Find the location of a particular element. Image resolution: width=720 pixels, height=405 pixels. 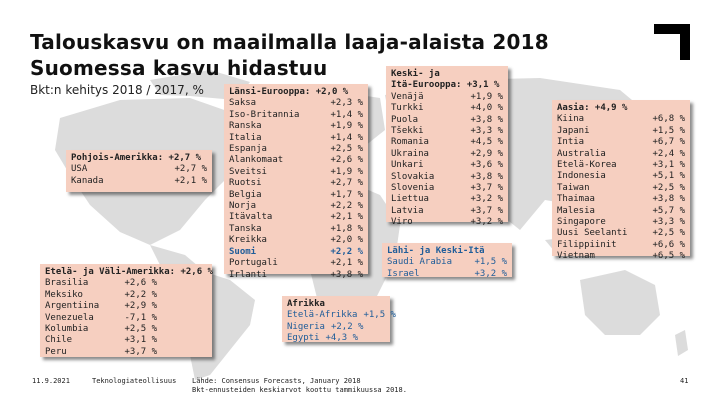

country-name: Meksiko is located at coordinates (64, 294).